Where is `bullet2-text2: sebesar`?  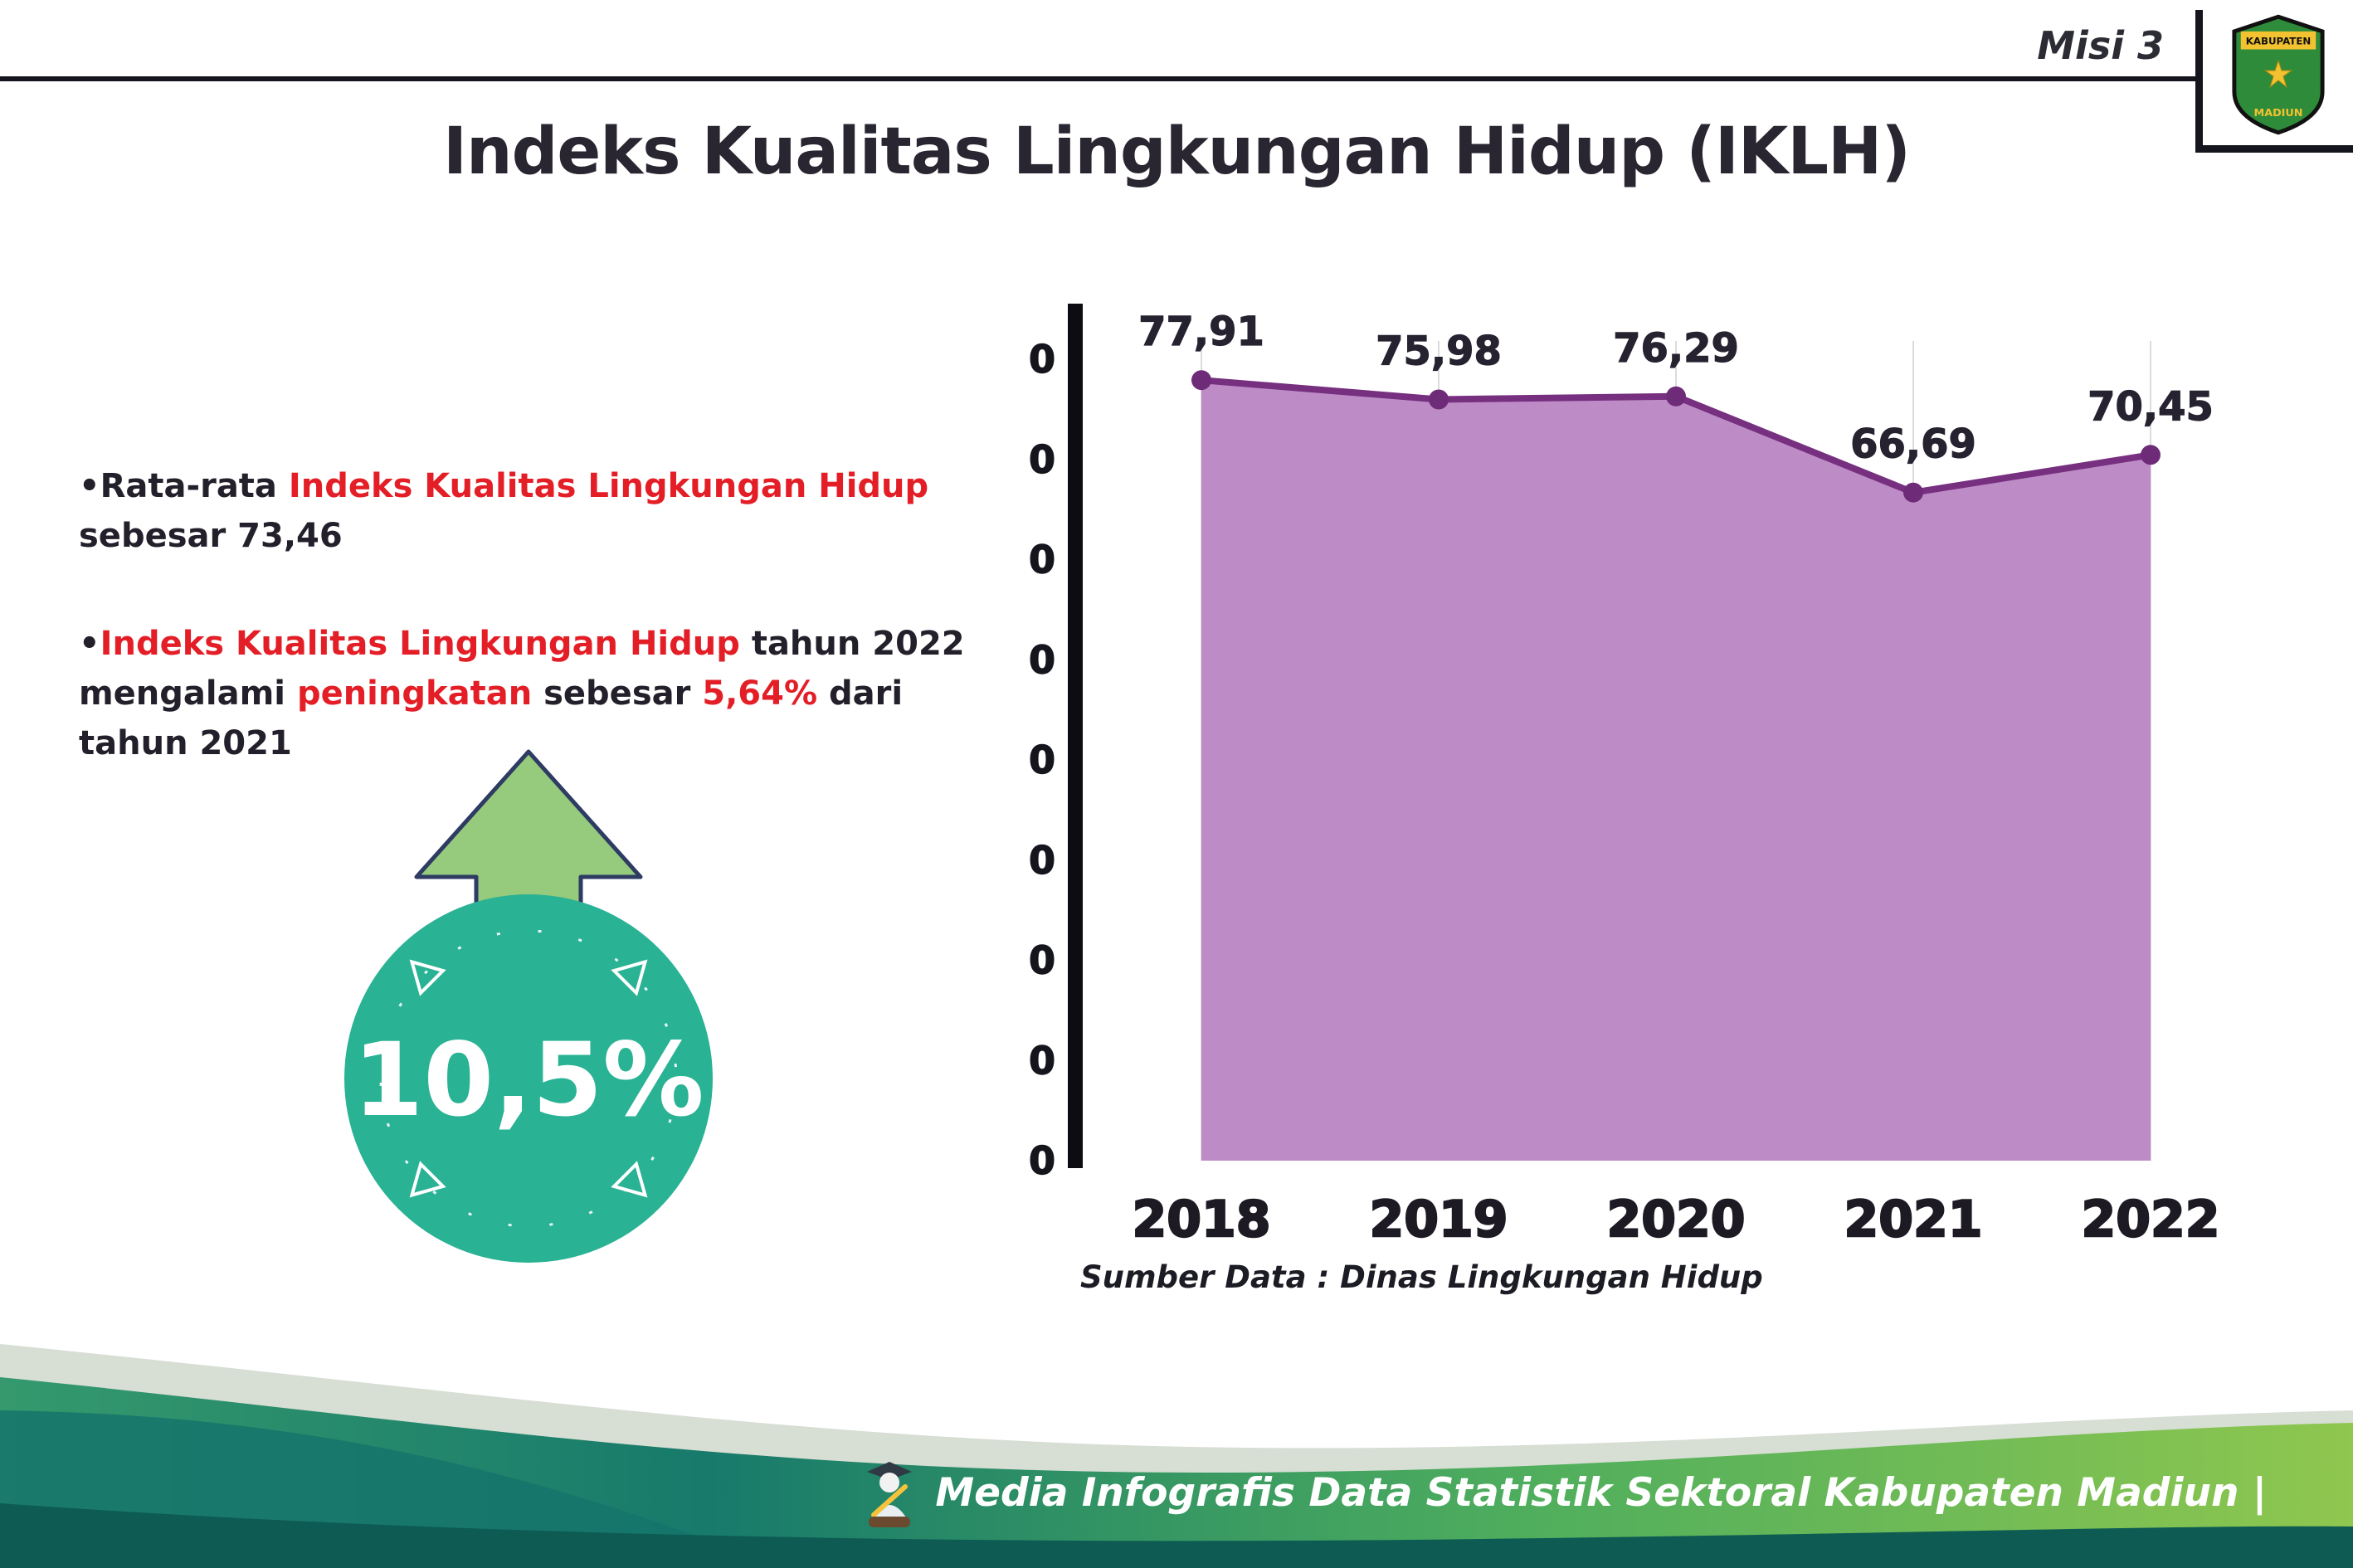 bullet2-text2: sebesar is located at coordinates (617, 693).